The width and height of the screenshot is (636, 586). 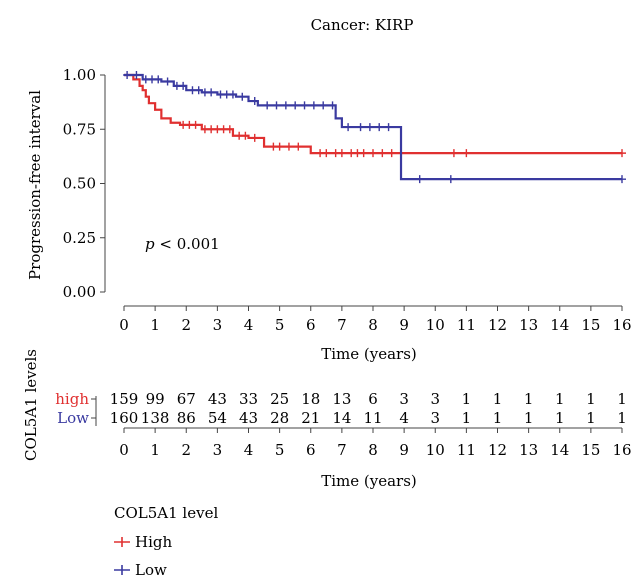 I want to click on x-tick-label: 9, so click(x=404, y=325).